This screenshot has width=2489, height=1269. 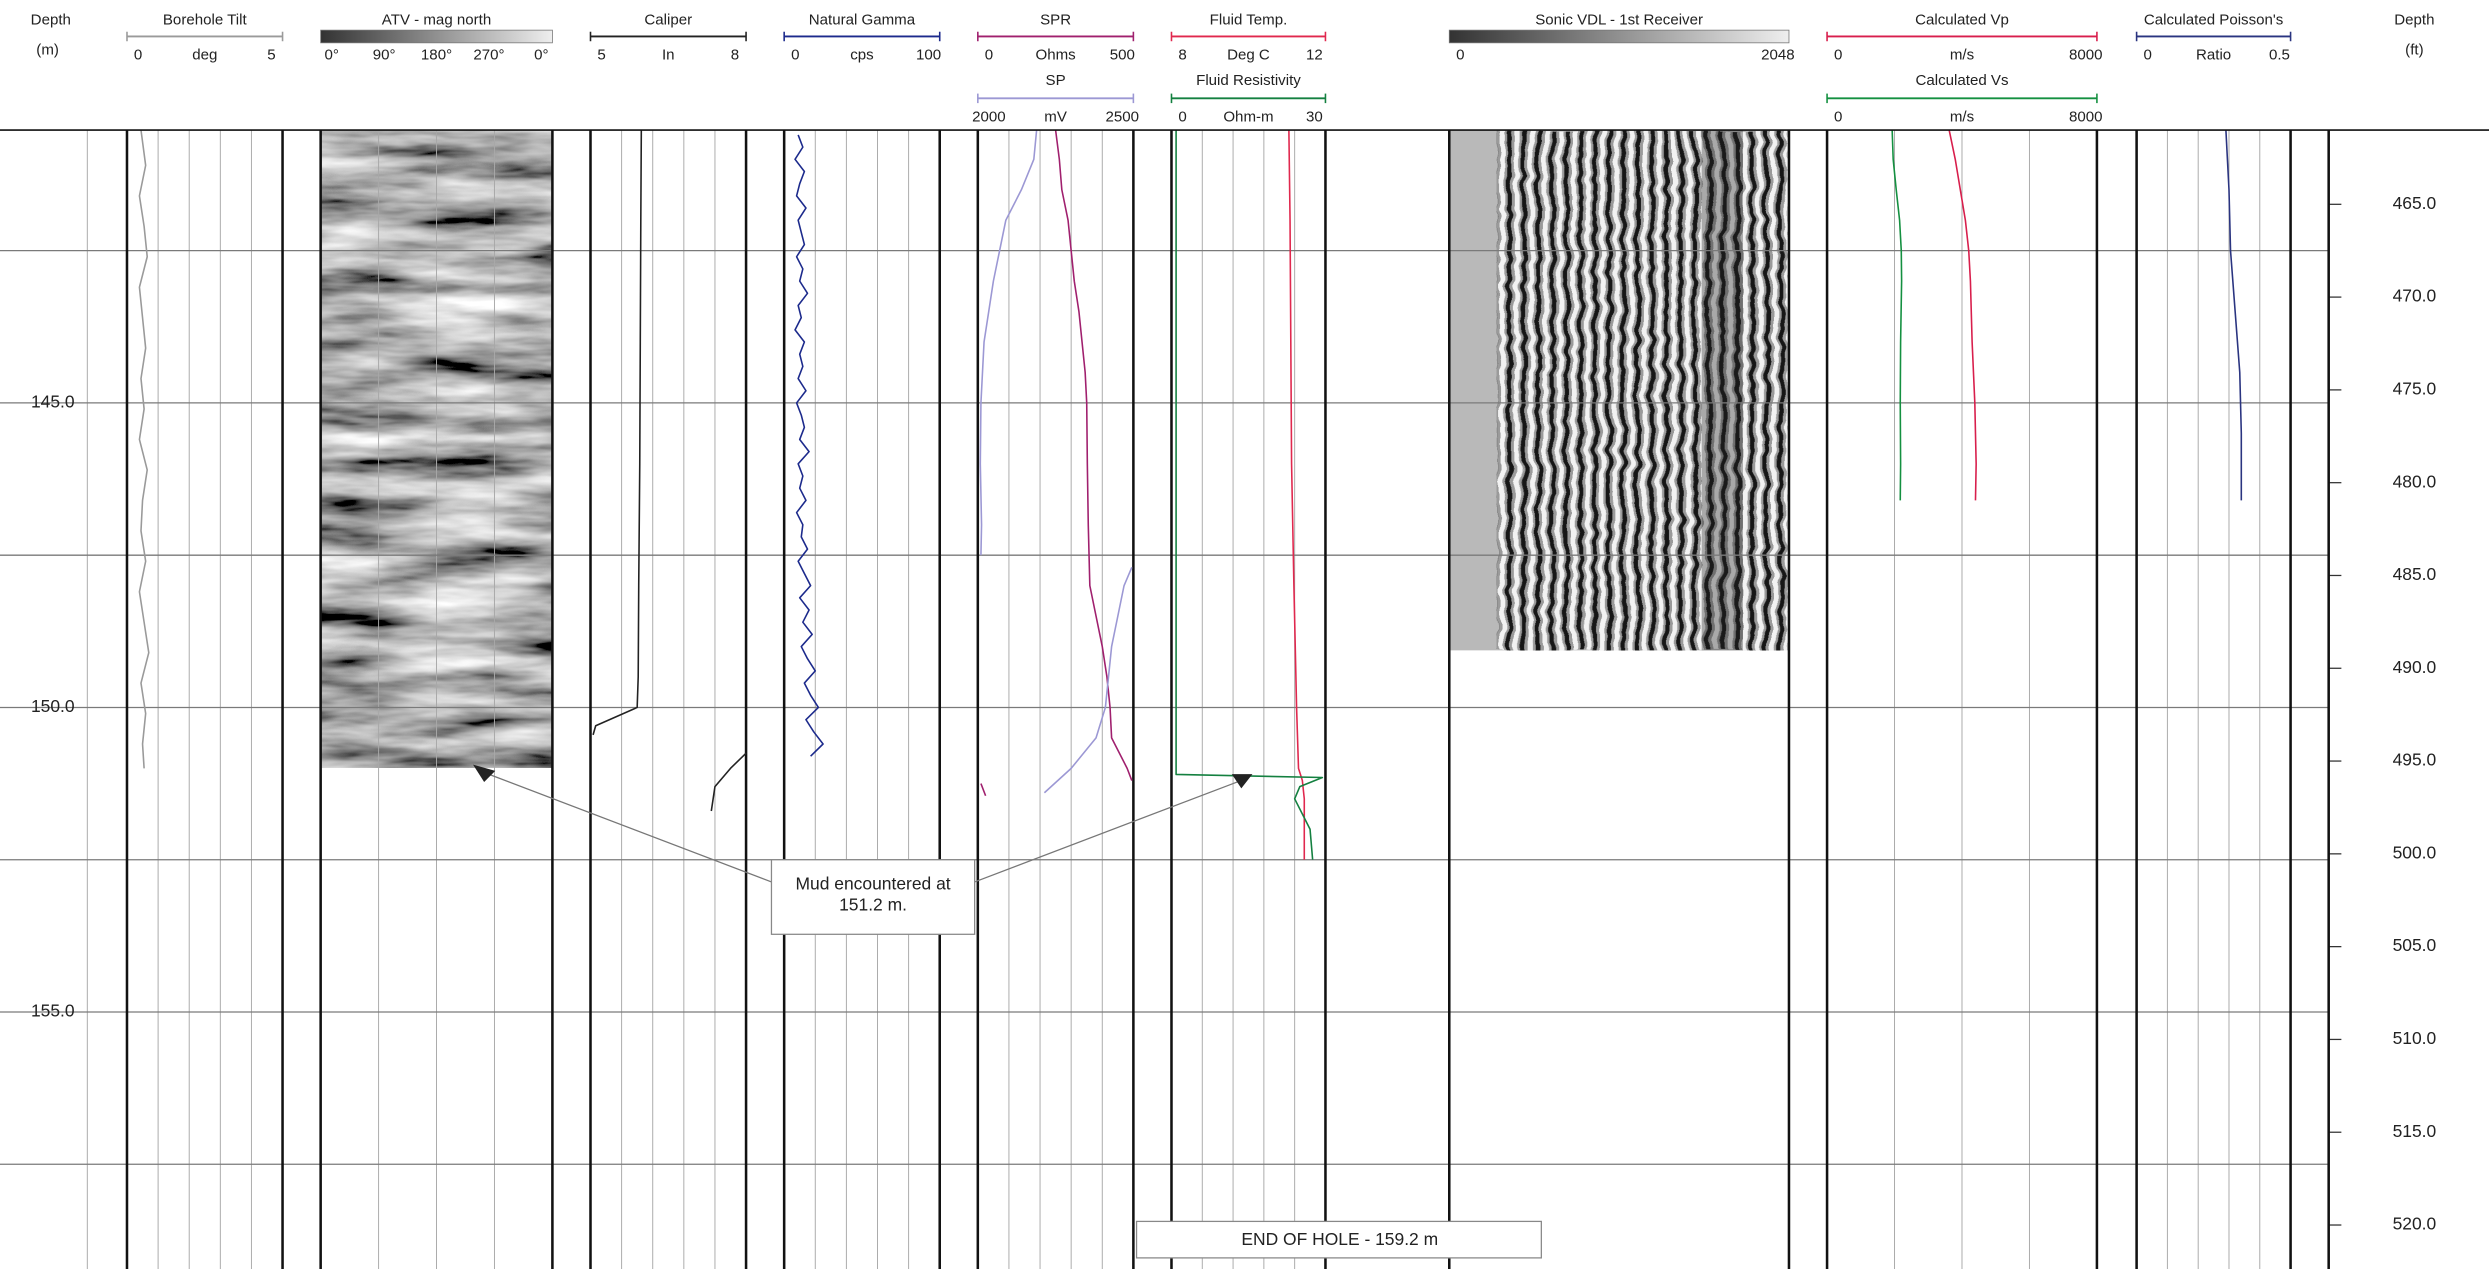 What do you see at coordinates (2414, 50) in the screenshot?
I see `depth-ft-unit: (ft)` at bounding box center [2414, 50].